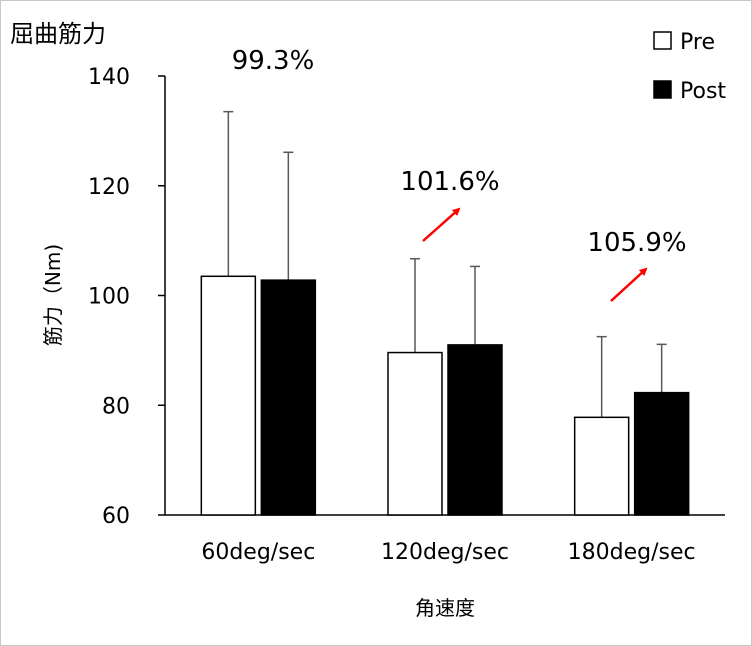 The width and height of the screenshot is (752, 646). I want to click on x-tick-label: 60deg/sec, so click(258, 552).